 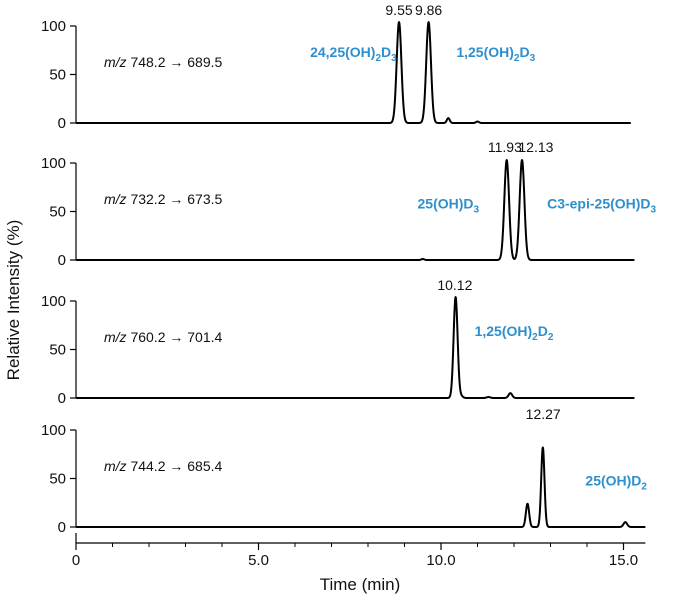 What do you see at coordinates (175, 337) in the screenshot?
I see `transition-value: 760.2 → 701.4` at bounding box center [175, 337].